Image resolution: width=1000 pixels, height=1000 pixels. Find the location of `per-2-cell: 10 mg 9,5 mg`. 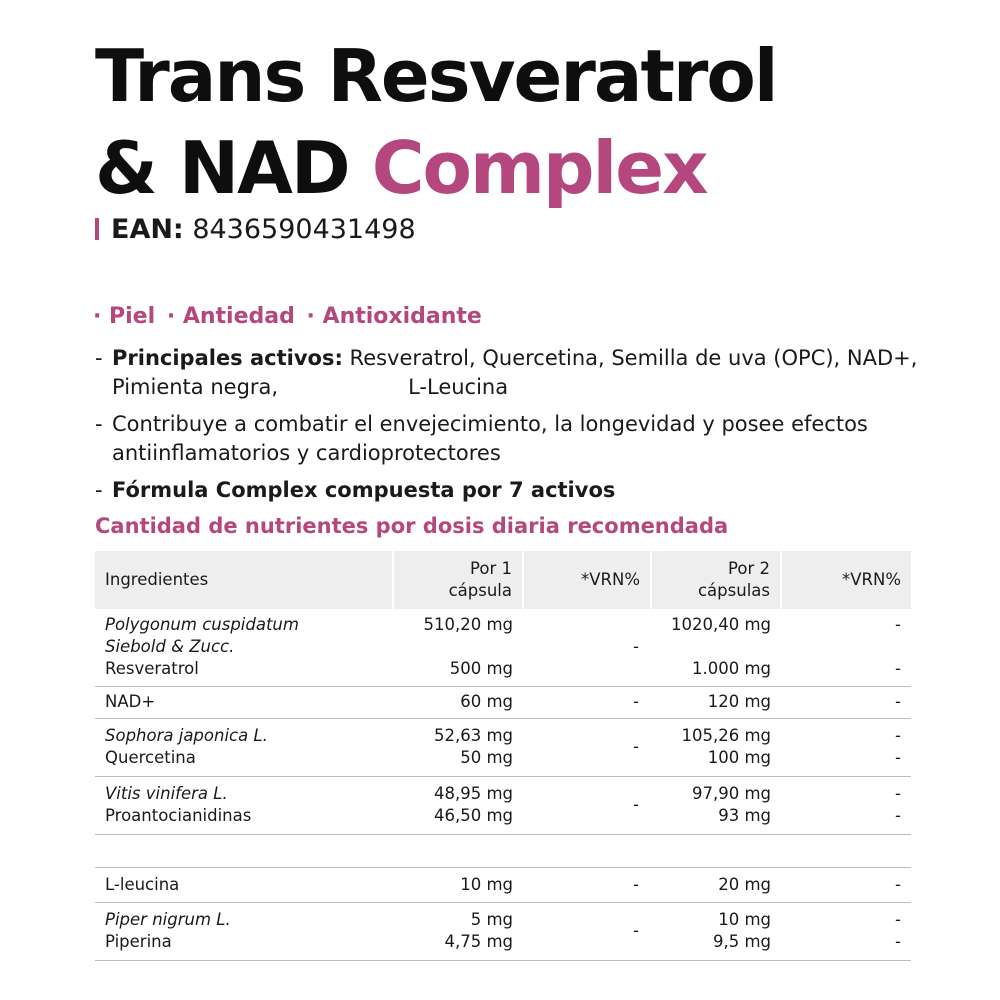

per-2-cell: 10 mg 9,5 mg is located at coordinates (716, 931).